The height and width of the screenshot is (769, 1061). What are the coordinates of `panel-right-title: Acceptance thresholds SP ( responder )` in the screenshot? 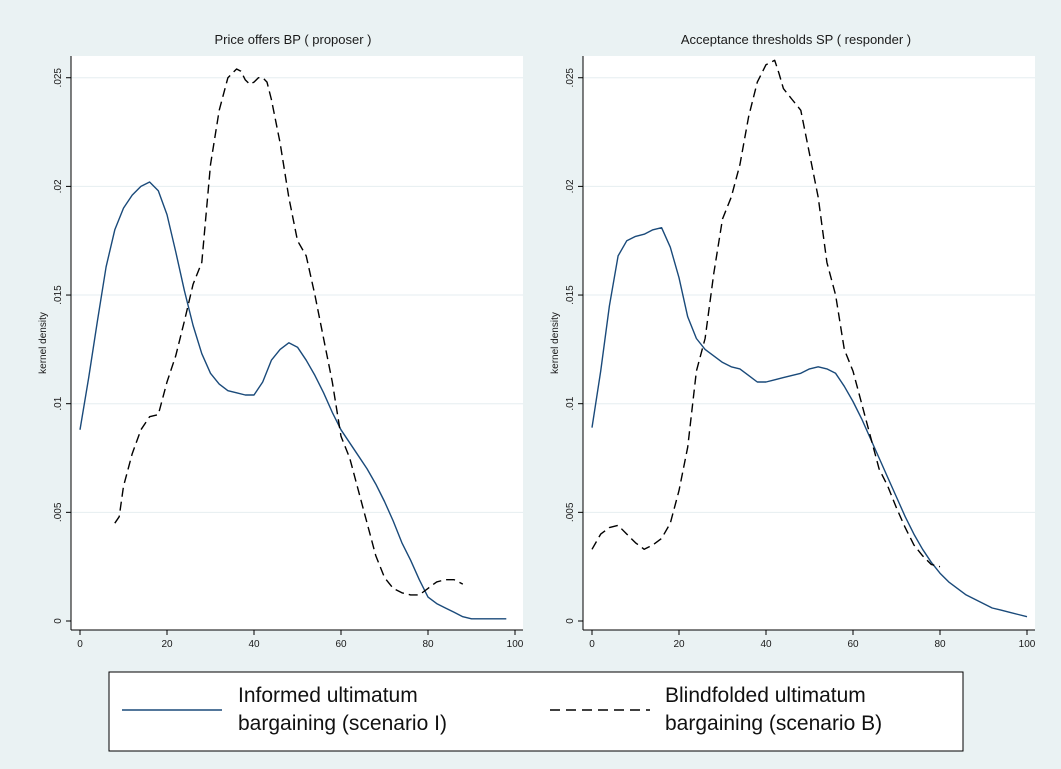 It's located at (796, 39).